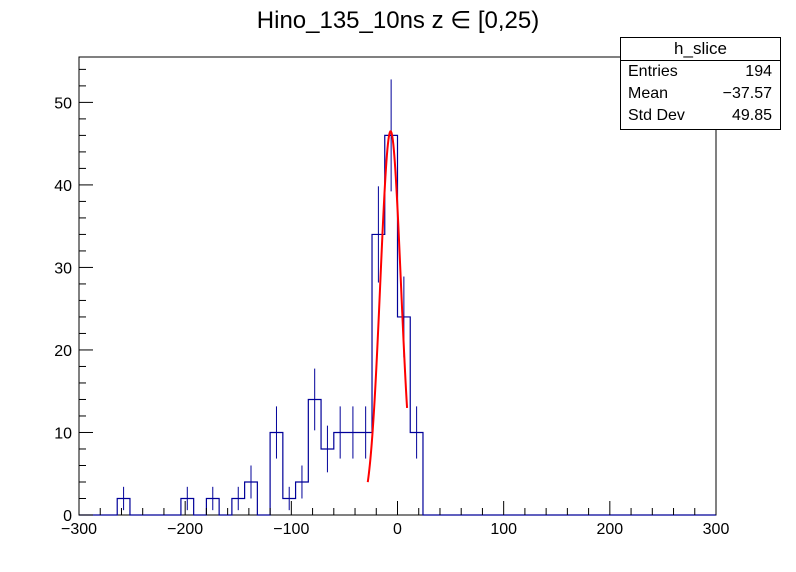 The height and width of the screenshot is (572, 796). I want to click on x-tick-label: 300, so click(716, 529).